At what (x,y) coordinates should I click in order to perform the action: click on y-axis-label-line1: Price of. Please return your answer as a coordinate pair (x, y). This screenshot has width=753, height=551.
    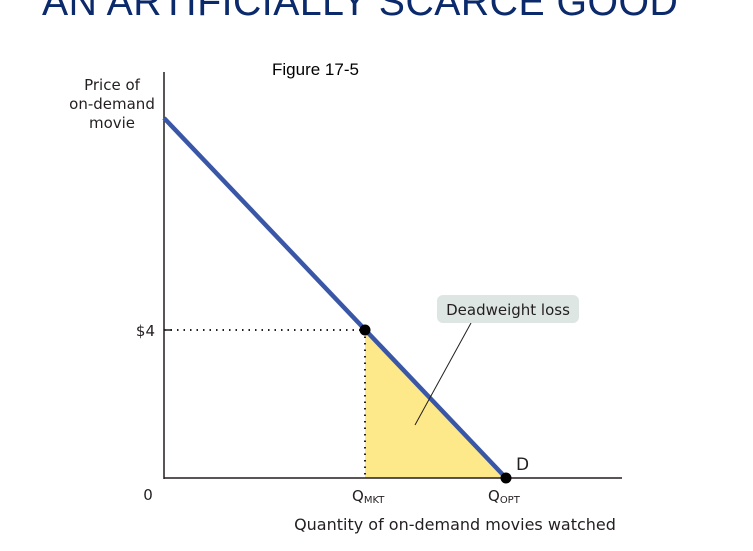
    Looking at the image, I should click on (112, 85).